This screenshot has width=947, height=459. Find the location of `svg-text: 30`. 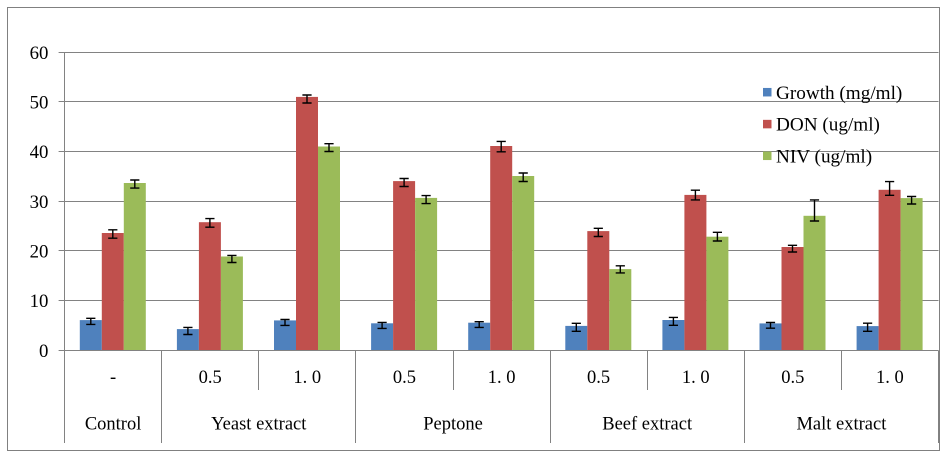

svg-text: 30 is located at coordinates (39, 202).